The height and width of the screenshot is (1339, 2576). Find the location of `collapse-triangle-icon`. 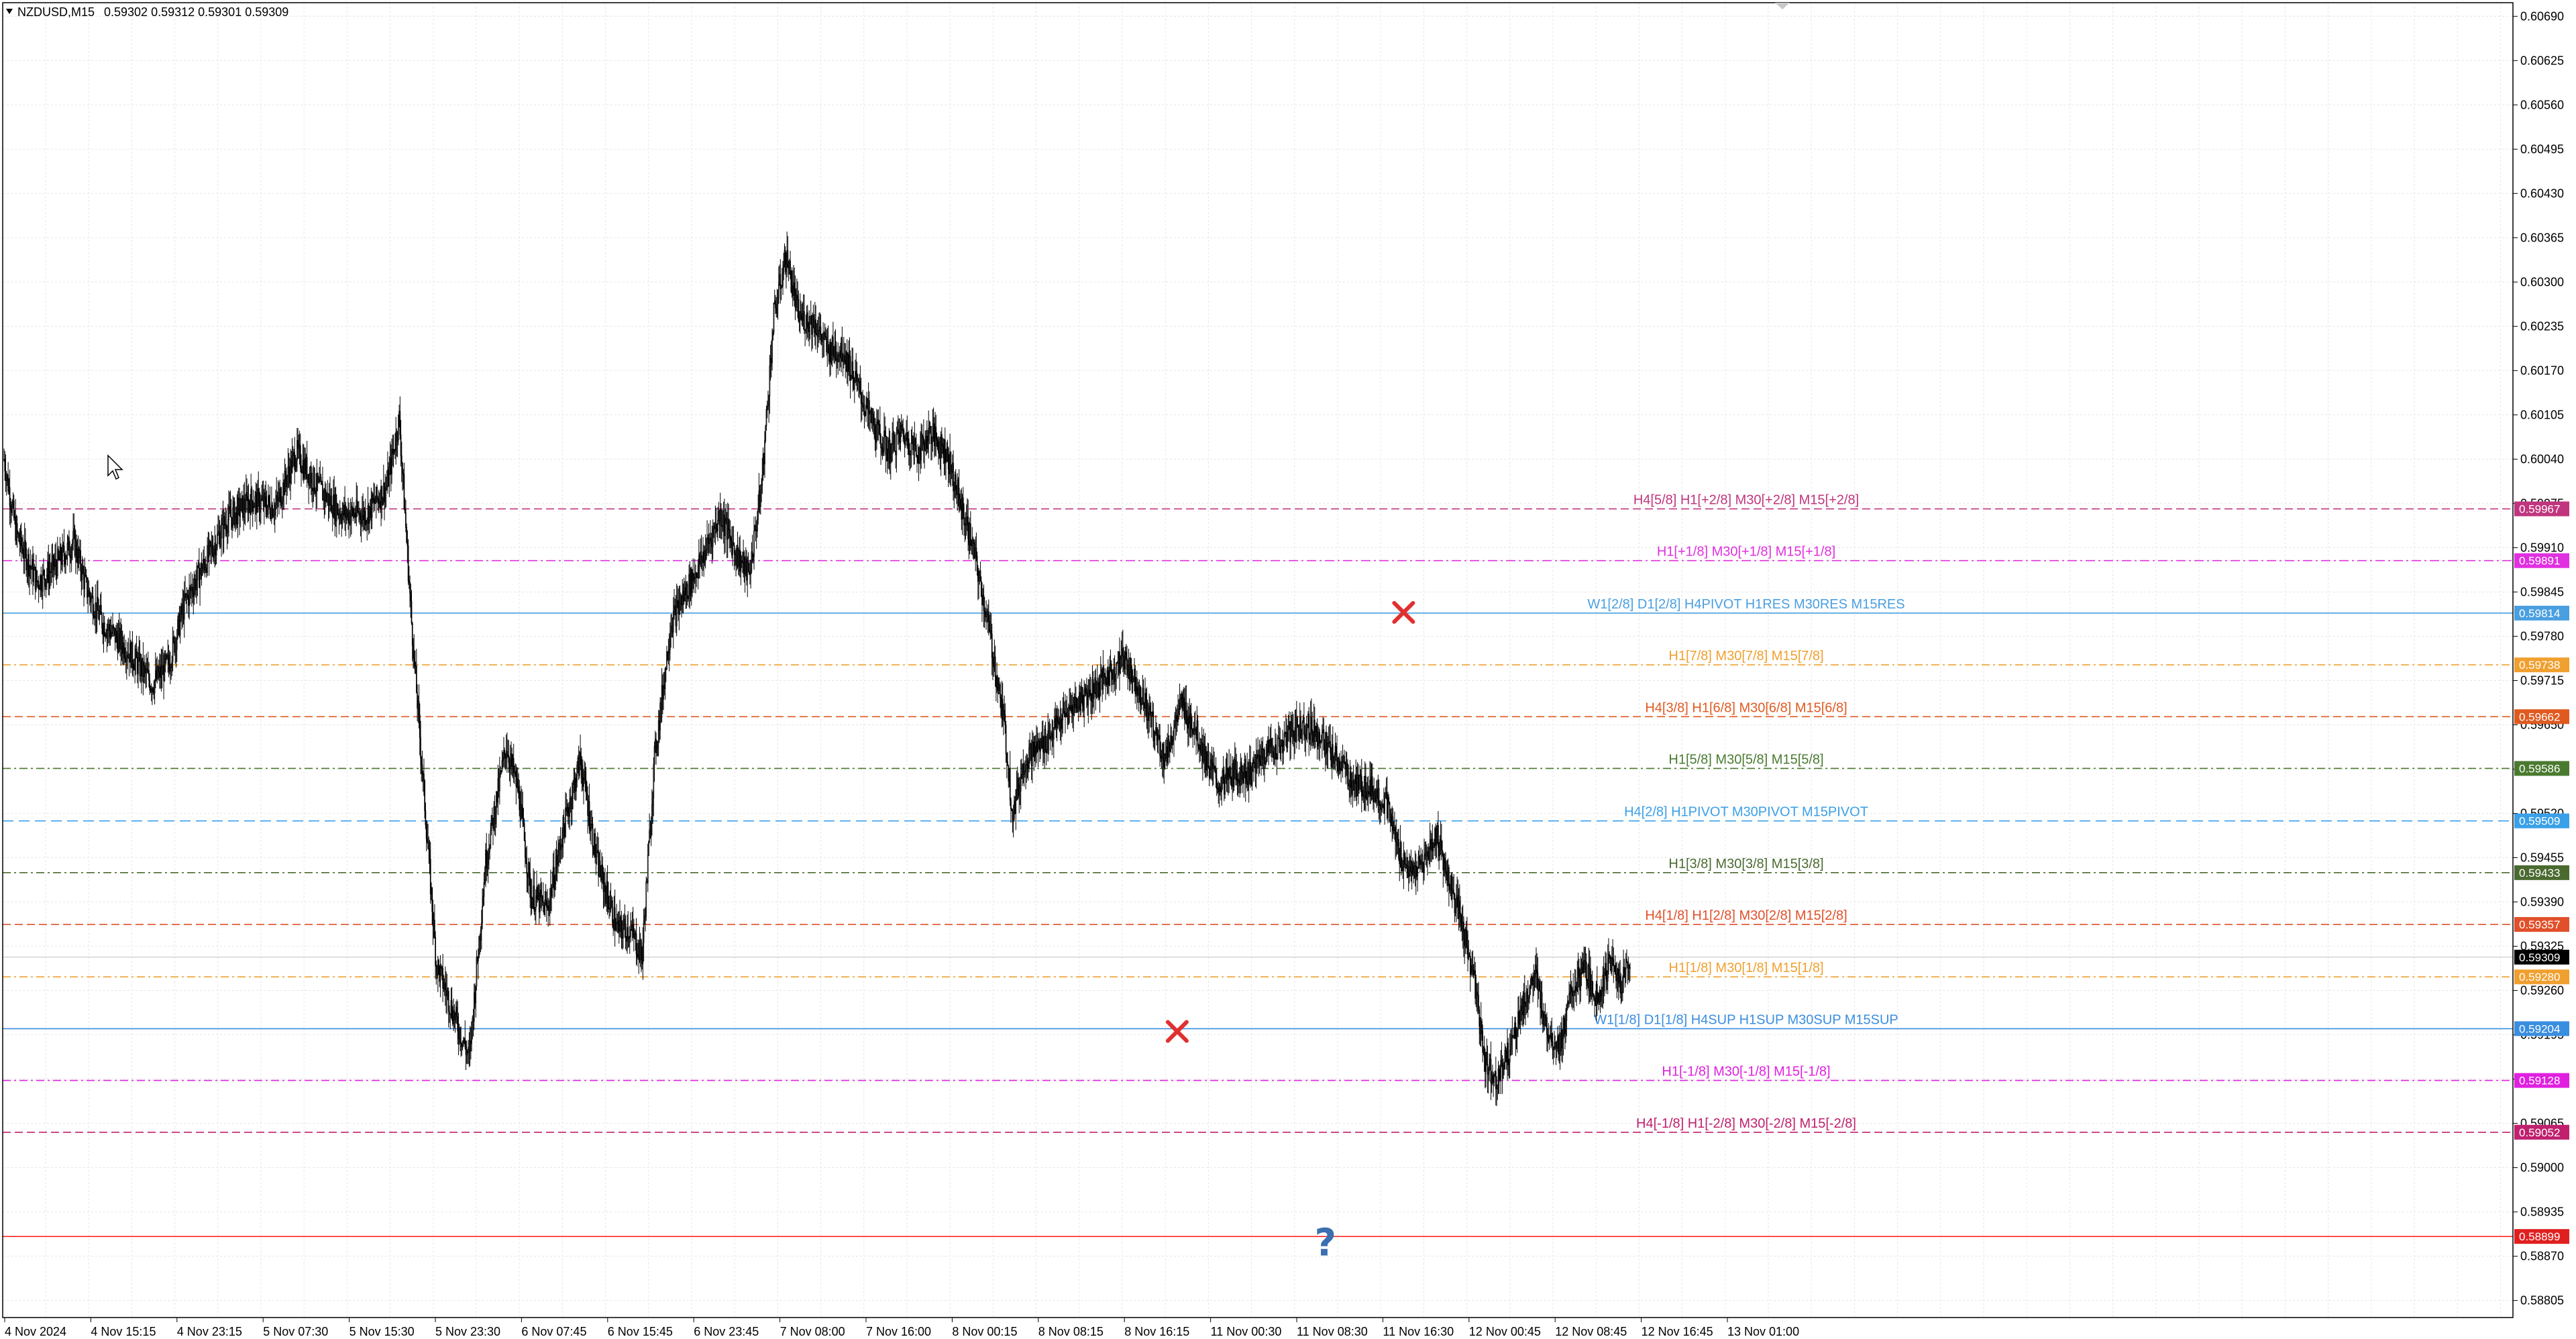

collapse-triangle-icon is located at coordinates (9, 11).